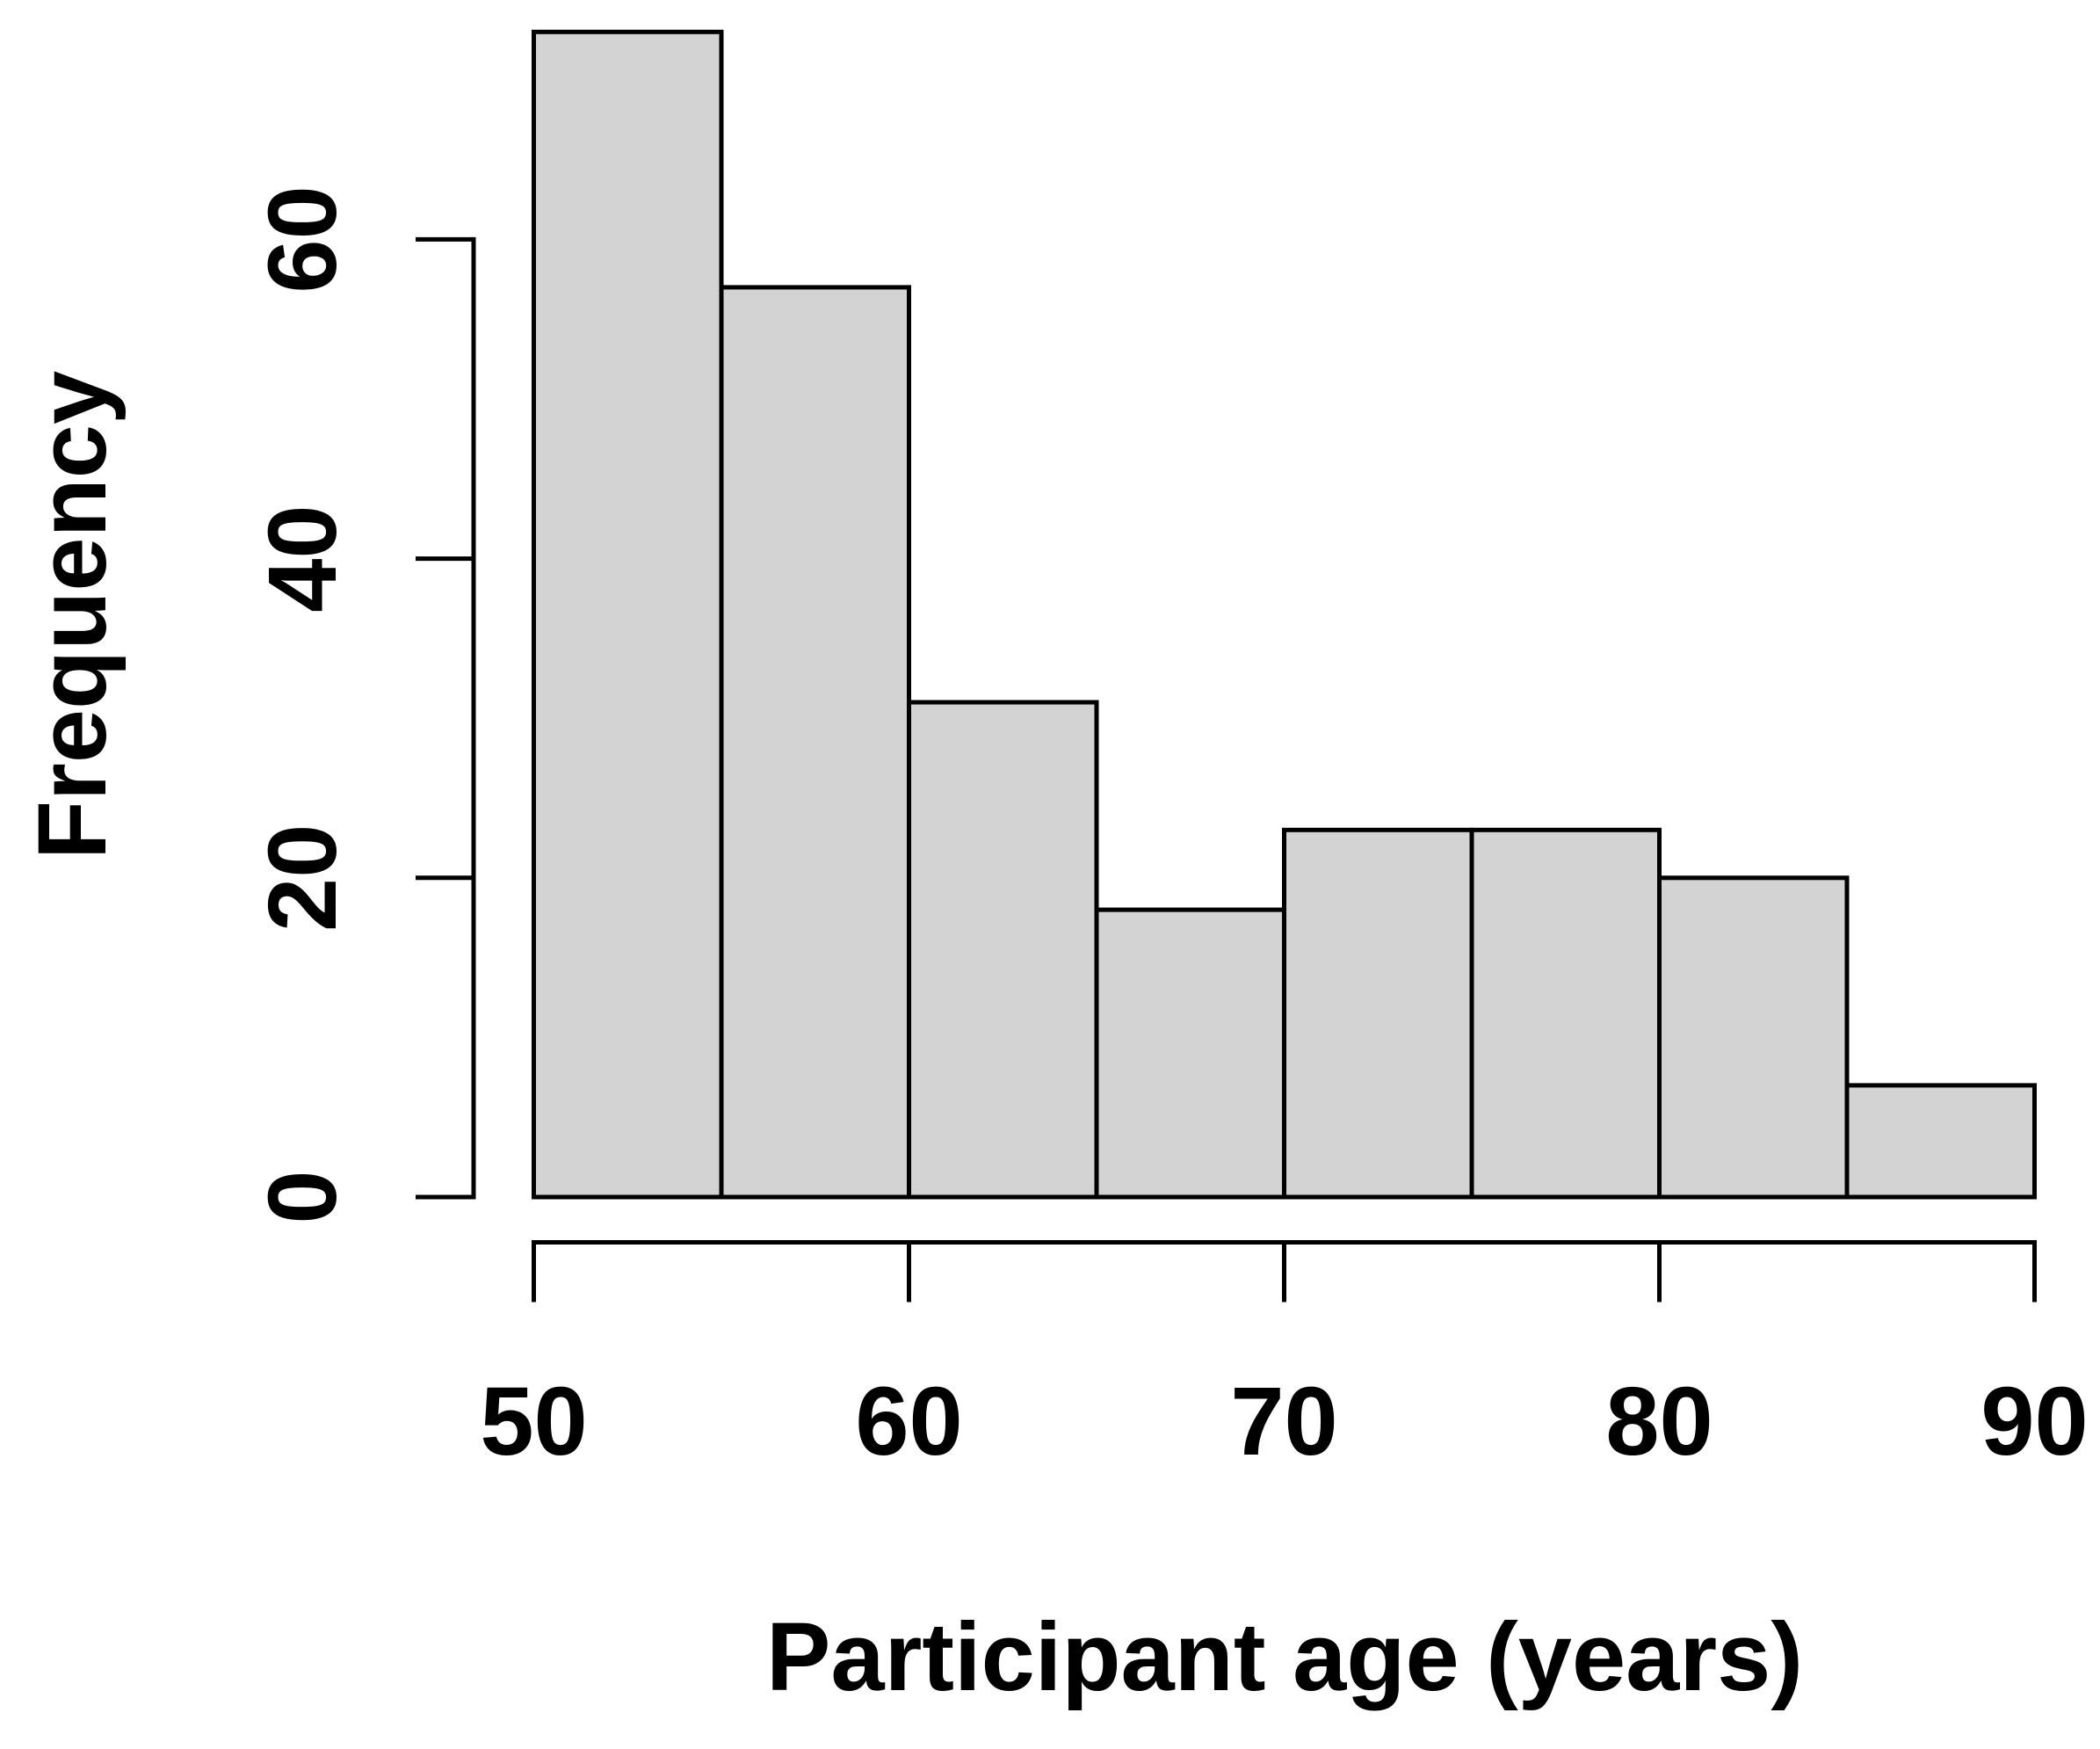 The image size is (2100, 1749). Describe the element at coordinates (1659, 1422) in the screenshot. I see `x-tick-label-80: 80` at that location.